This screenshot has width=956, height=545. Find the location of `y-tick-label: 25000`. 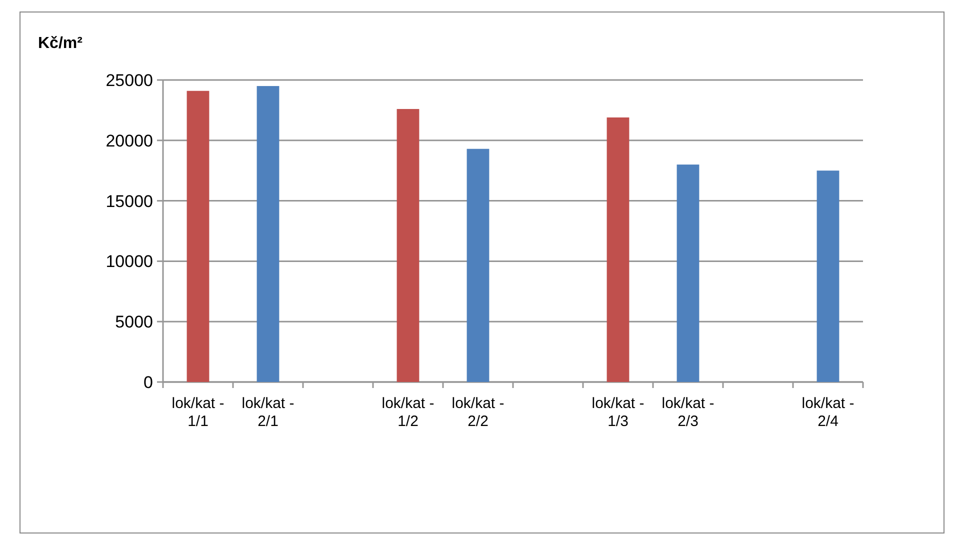

y-tick-label: 25000 is located at coordinates (129, 80).